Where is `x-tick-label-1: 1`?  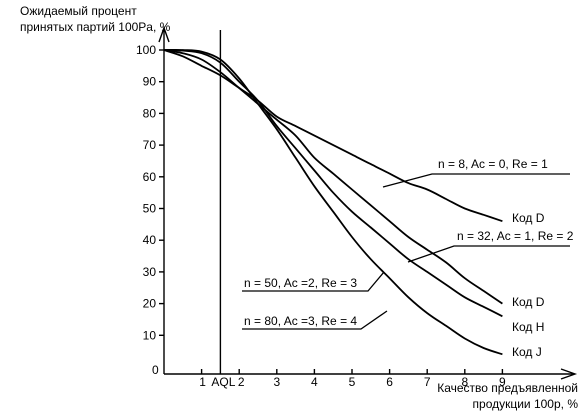 x-tick-label-1: 1 is located at coordinates (202, 382).